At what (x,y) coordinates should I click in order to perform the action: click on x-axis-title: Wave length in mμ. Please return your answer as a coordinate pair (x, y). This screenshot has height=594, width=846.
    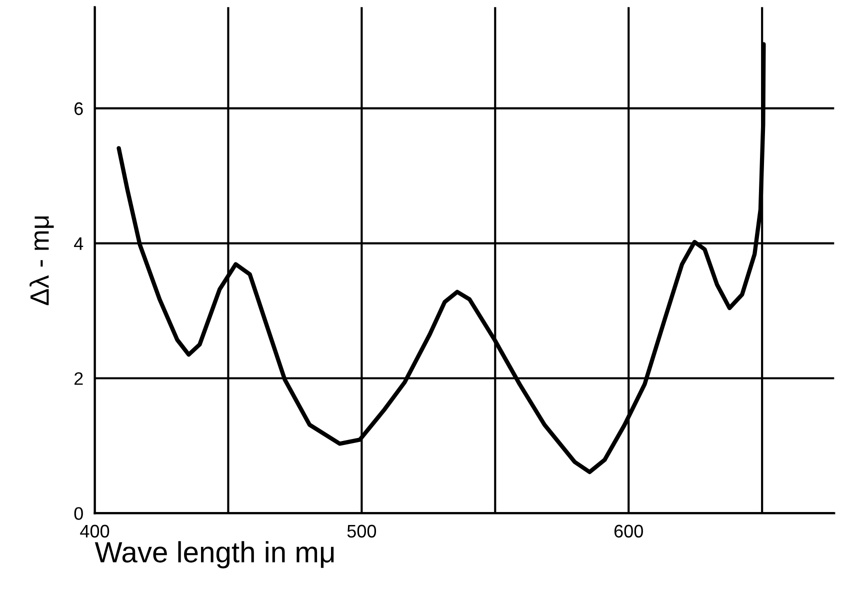
    Looking at the image, I should click on (214, 554).